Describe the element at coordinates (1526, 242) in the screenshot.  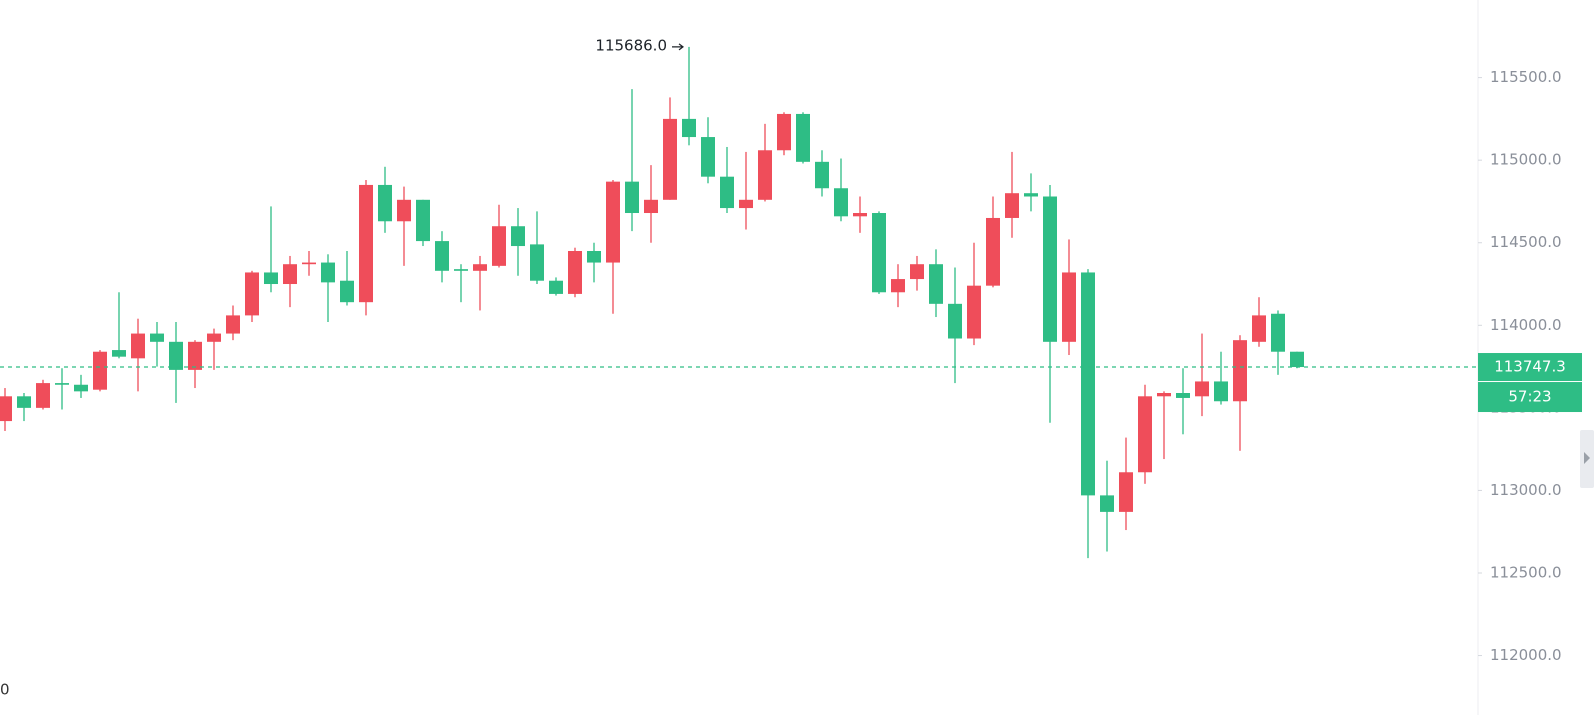
I see `y-tick-label: 114500.0` at that location.